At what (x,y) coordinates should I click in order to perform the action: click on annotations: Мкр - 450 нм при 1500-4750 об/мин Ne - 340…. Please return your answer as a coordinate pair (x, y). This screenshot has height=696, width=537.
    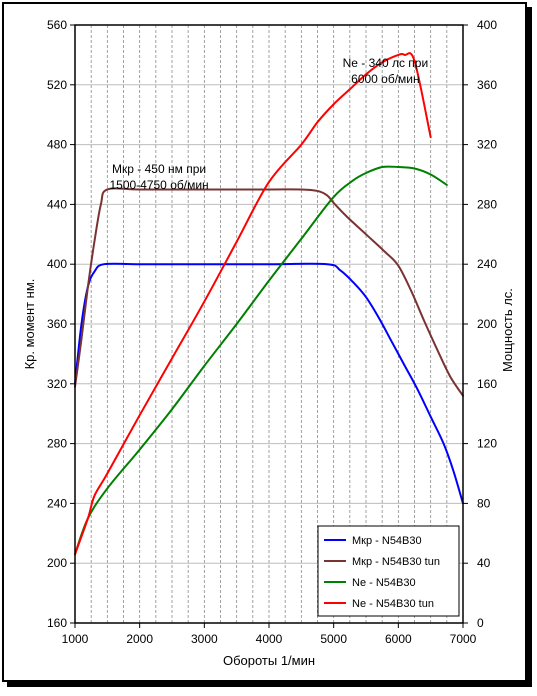
    Looking at the image, I should click on (268, 124).